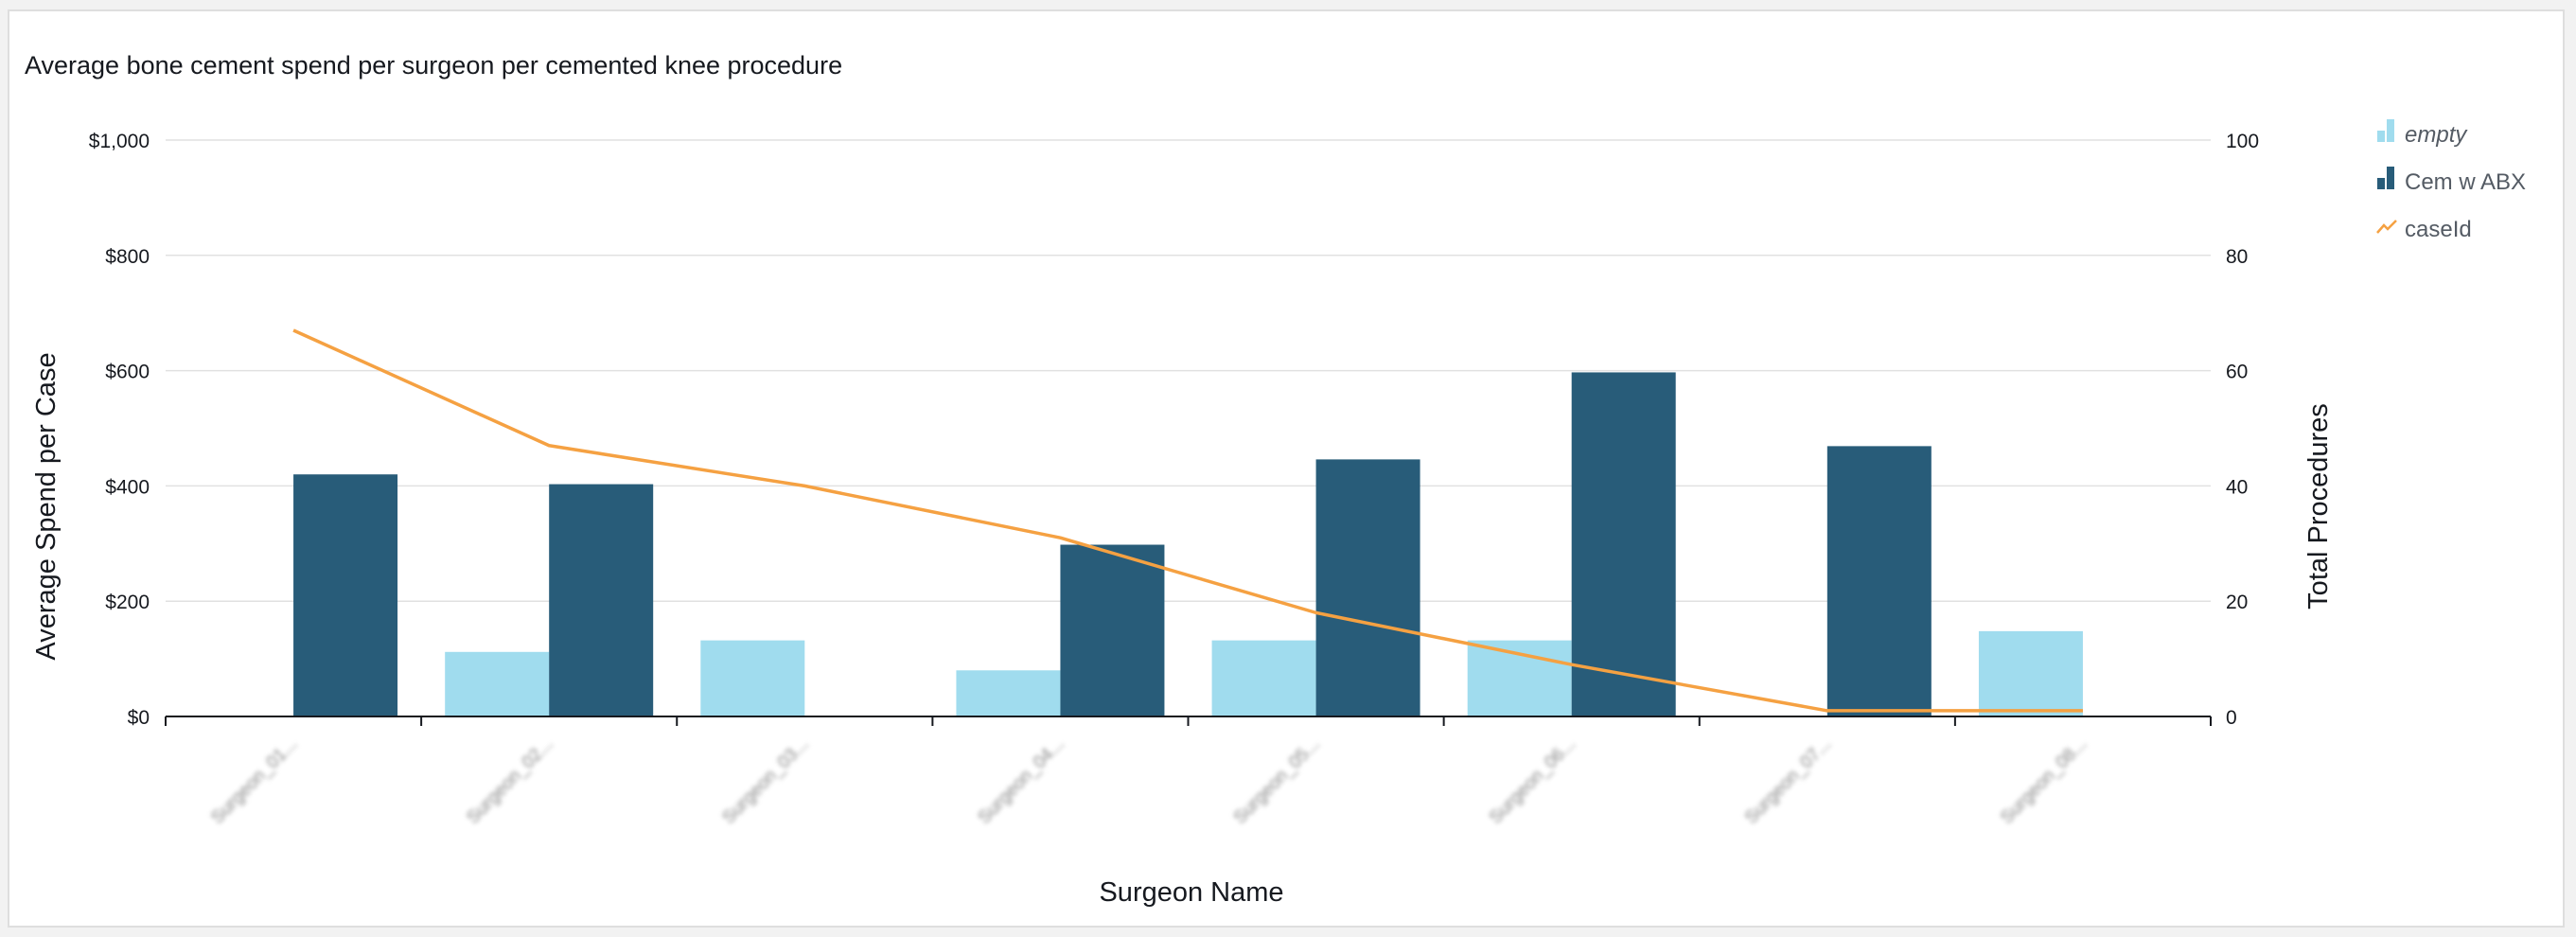 The height and width of the screenshot is (937, 2576). I want to click on y-tick-label: $200, so click(127, 602).